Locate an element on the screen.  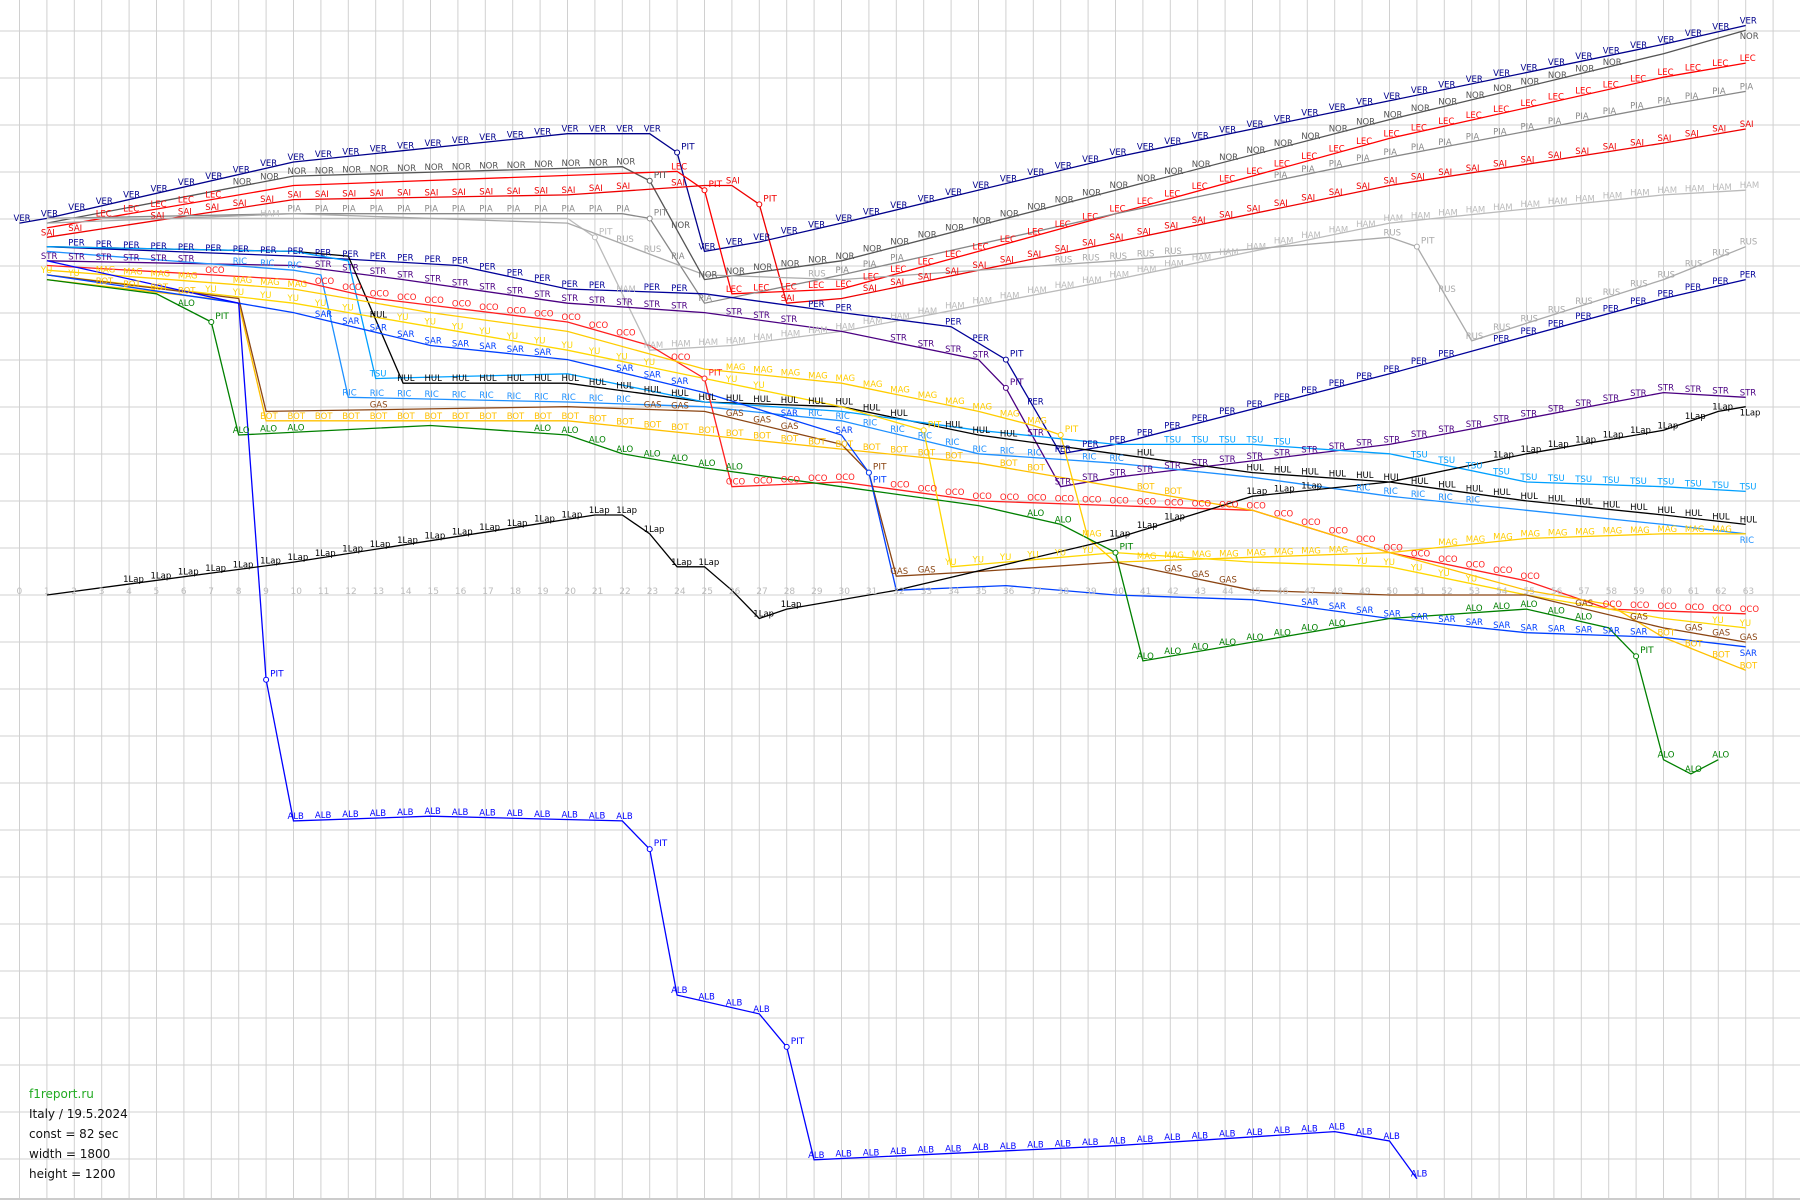
x-tick-label: 8 is located at coordinates (239, 592).